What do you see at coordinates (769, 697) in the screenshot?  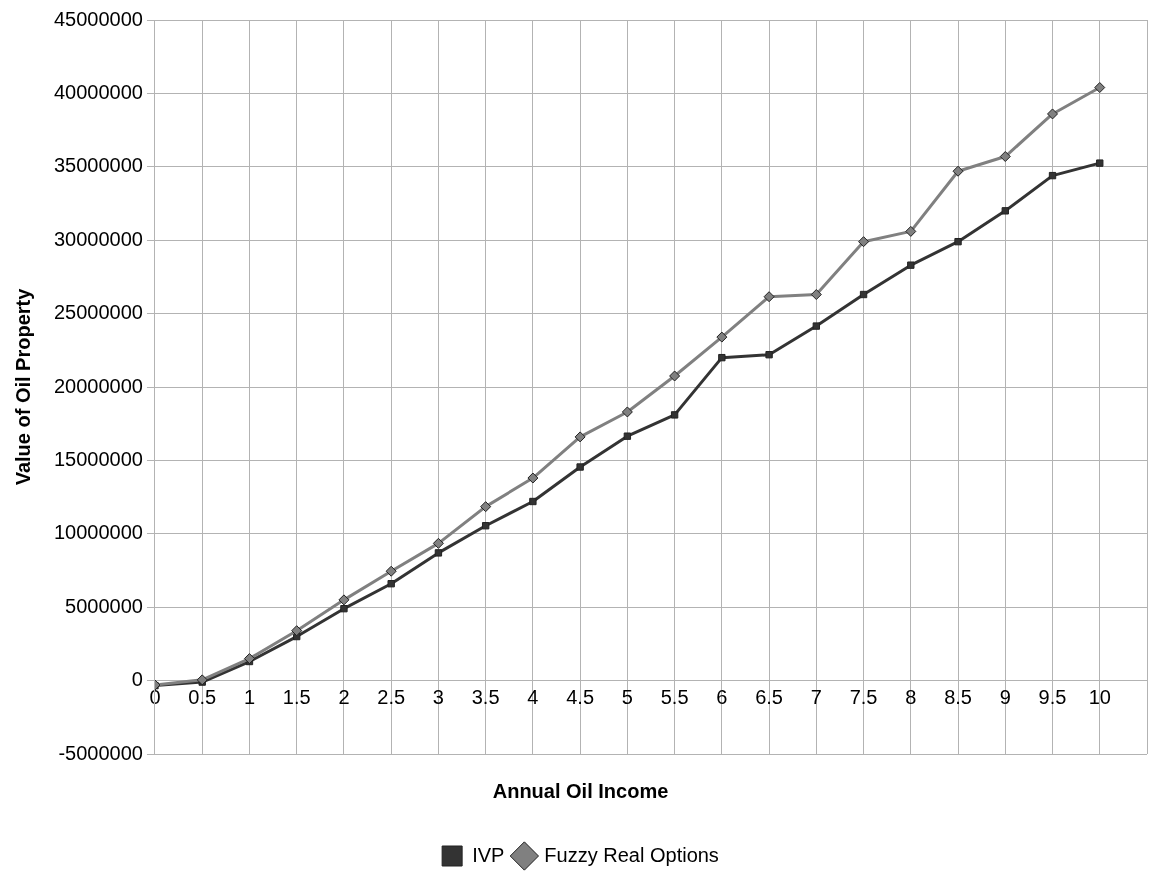 I see `x-tick-label: 6.5` at bounding box center [769, 697].